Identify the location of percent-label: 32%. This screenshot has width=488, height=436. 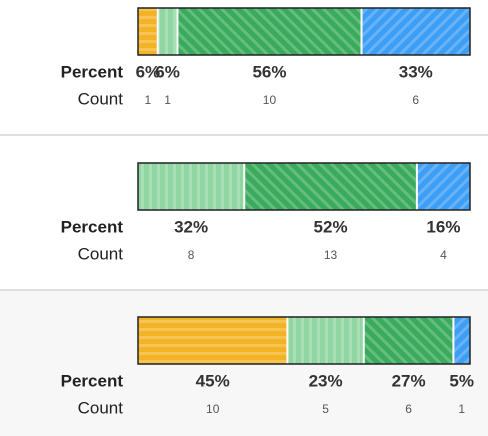
(191, 226).